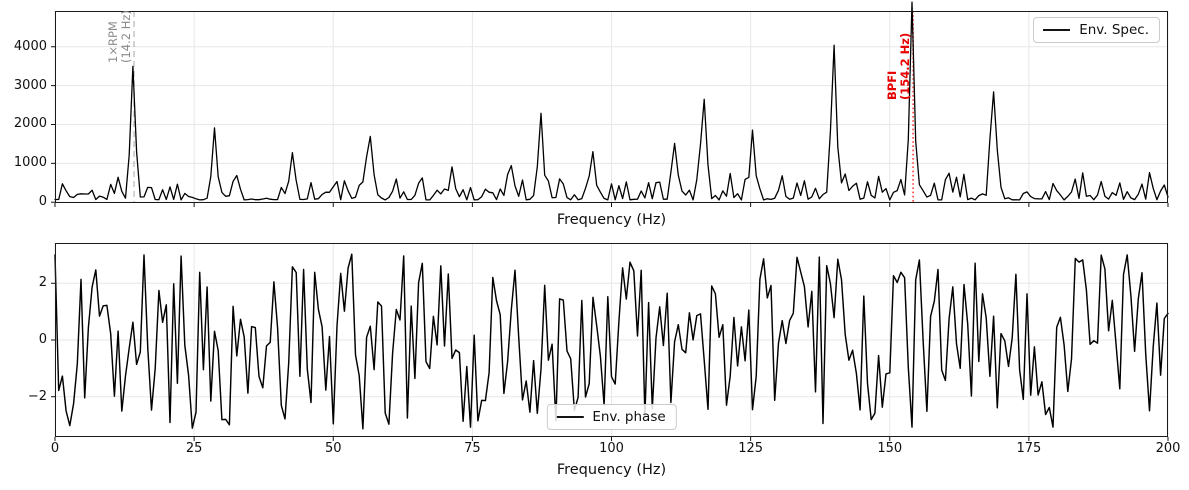  Describe the element at coordinates (42, 202) in the screenshot. I see `envelope-spectrum-ytick-label: 0` at that location.